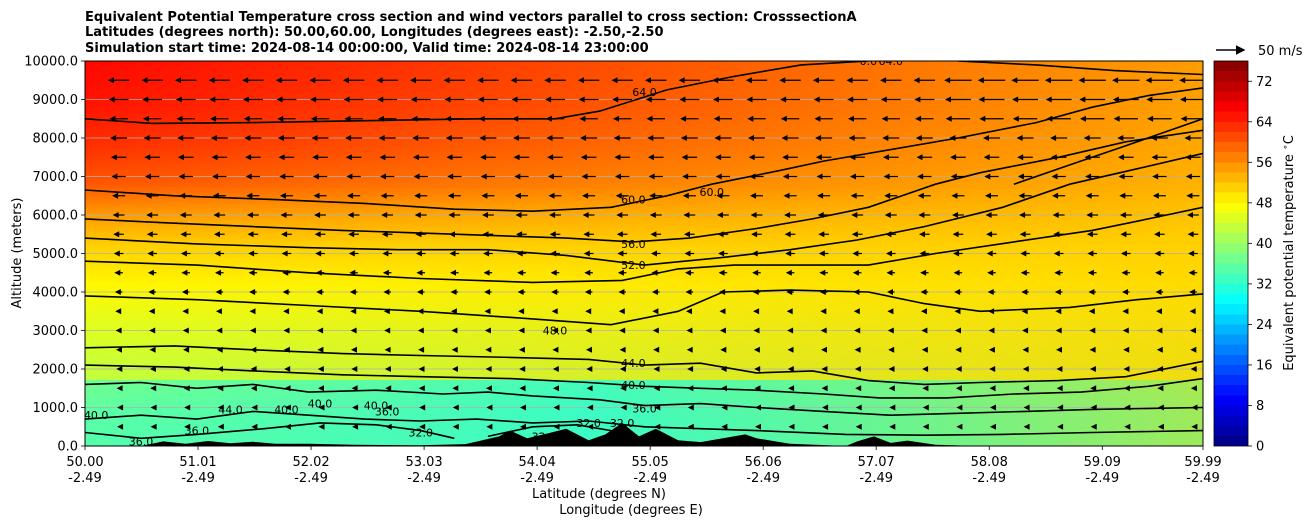 This screenshot has width=1308, height=526. Describe the element at coordinates (644, 92) in the screenshot. I see `contour-label: 64.0` at that location.